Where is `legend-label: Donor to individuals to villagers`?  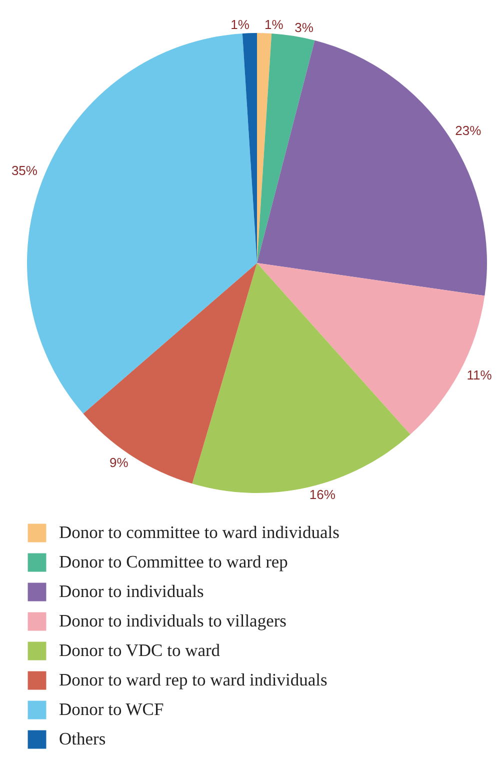 legend-label: Donor to individuals to villagers is located at coordinates (173, 620).